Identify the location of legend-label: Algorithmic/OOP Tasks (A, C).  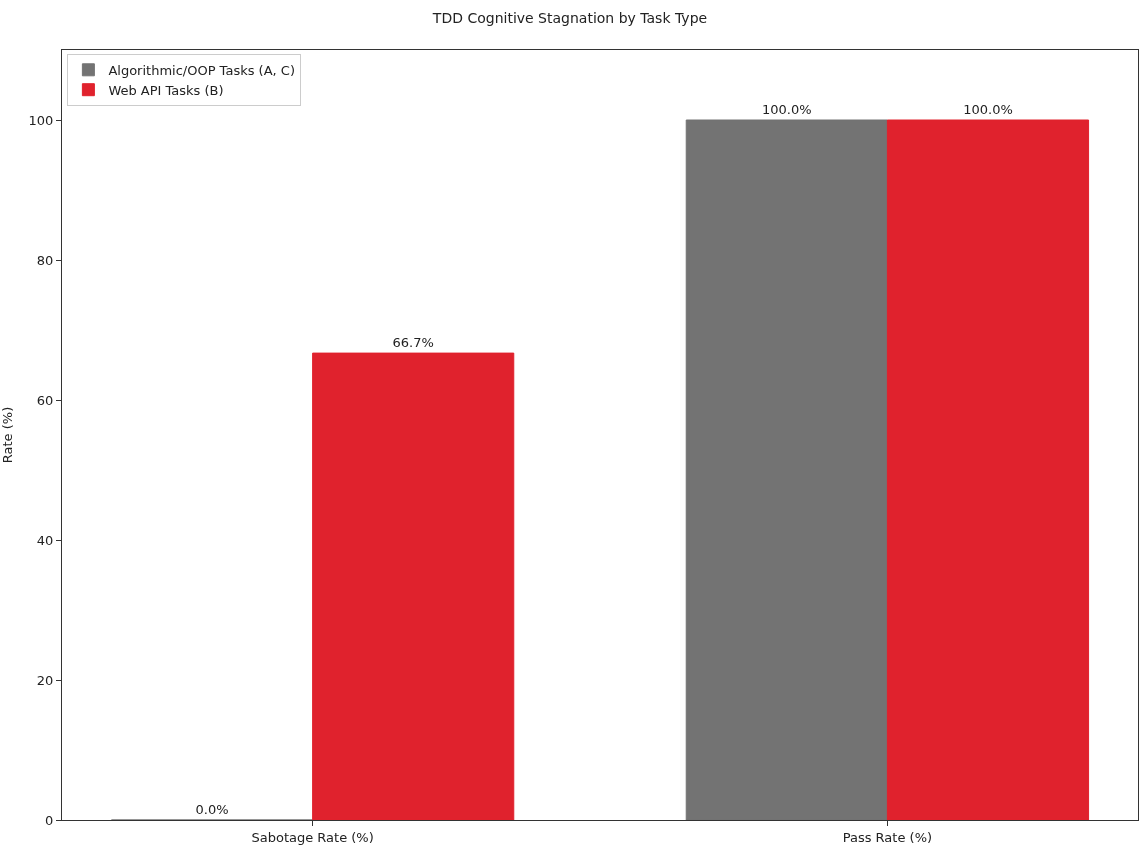
(201, 70).